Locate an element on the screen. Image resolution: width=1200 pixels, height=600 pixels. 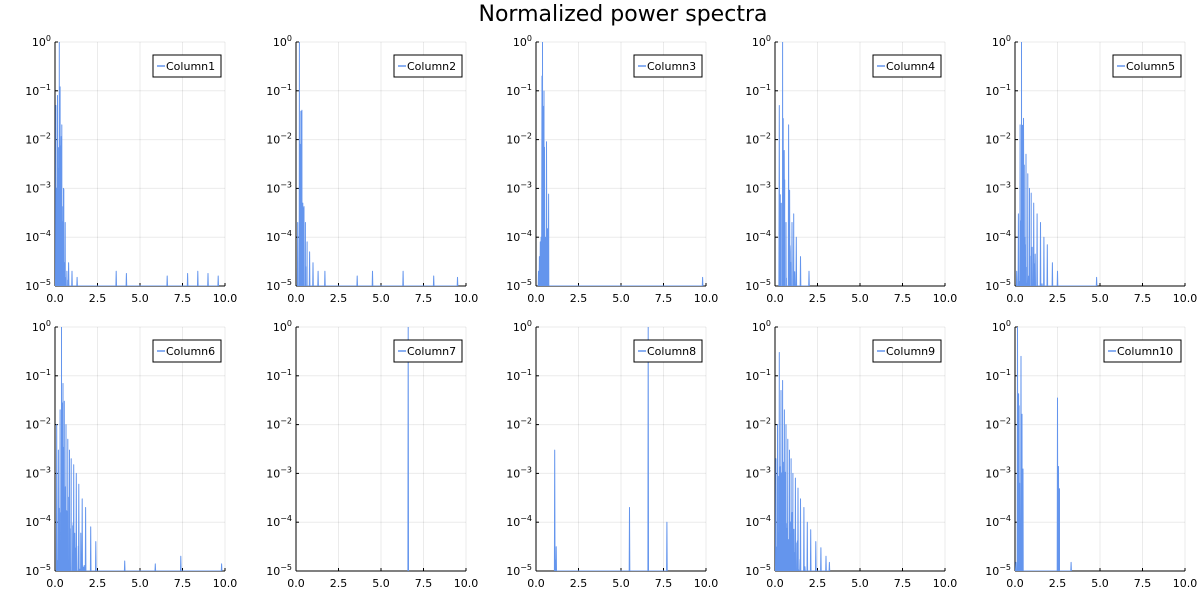
legend-label: Column2 is located at coordinates (431, 66).